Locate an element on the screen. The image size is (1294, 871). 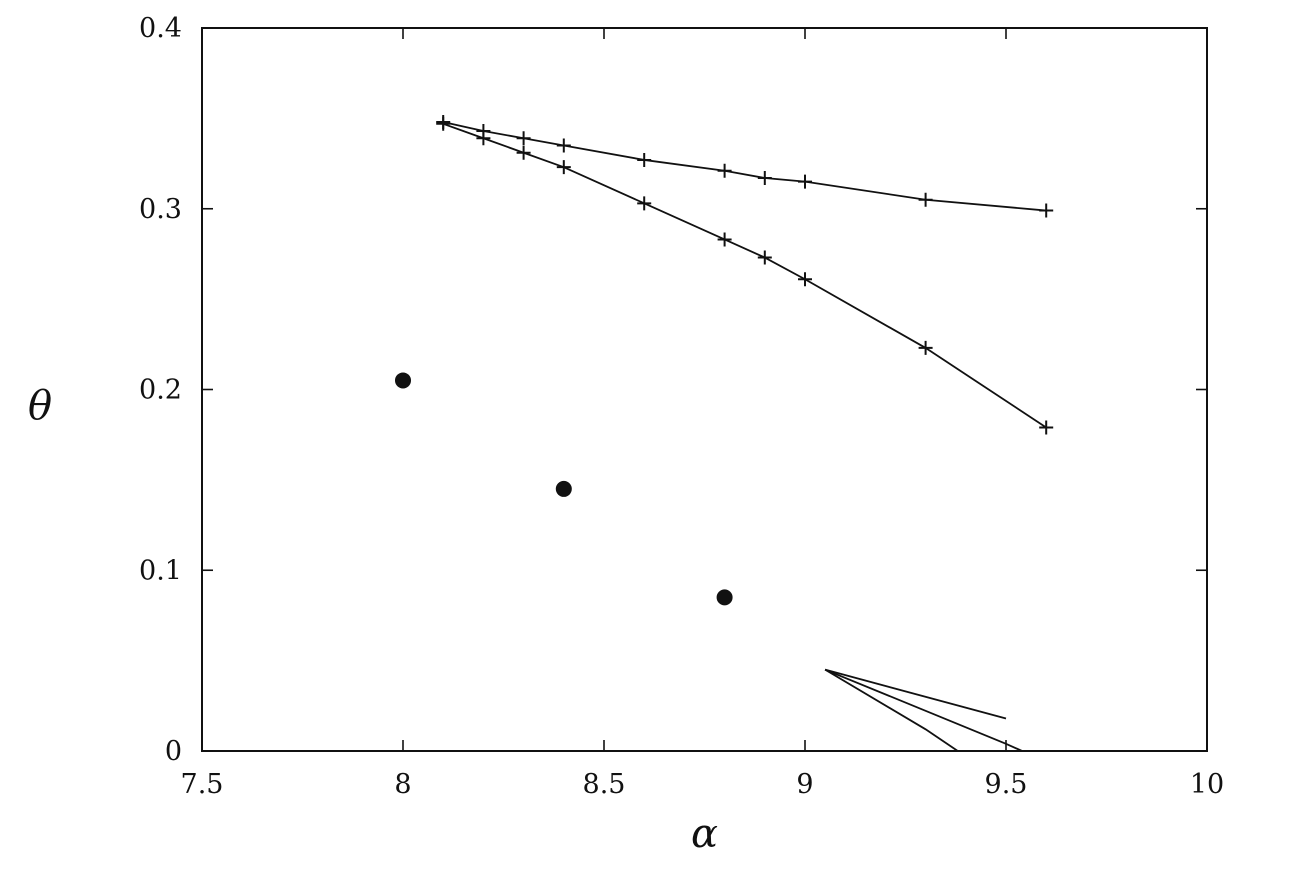
x-tick-label: 9.5 is located at coordinates (1006, 784).